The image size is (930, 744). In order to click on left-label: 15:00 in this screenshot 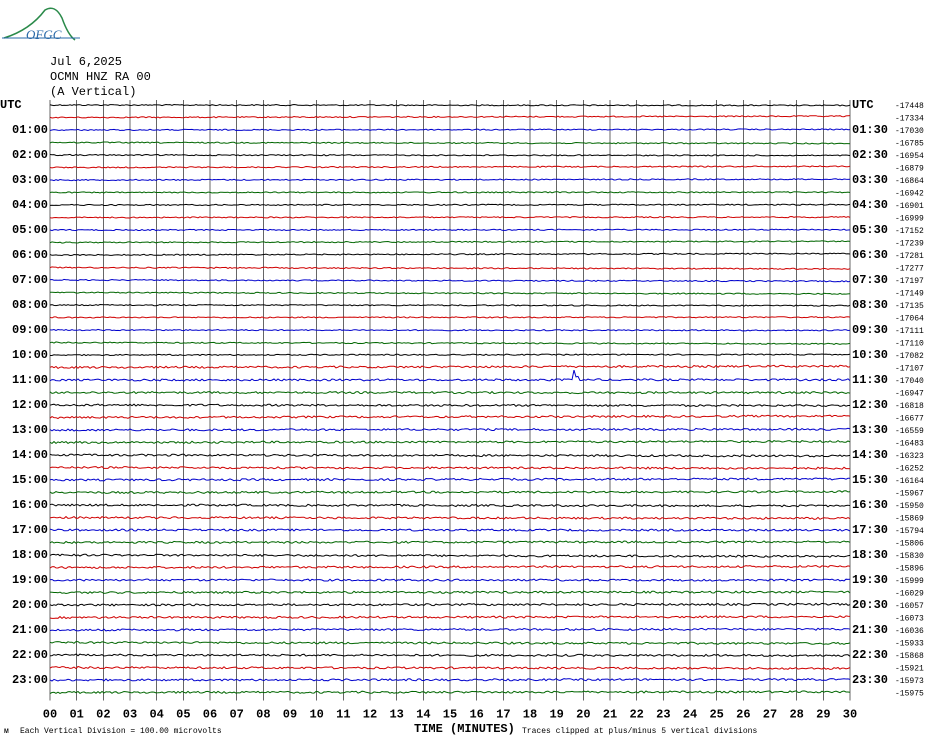, I will do `click(30, 480)`.